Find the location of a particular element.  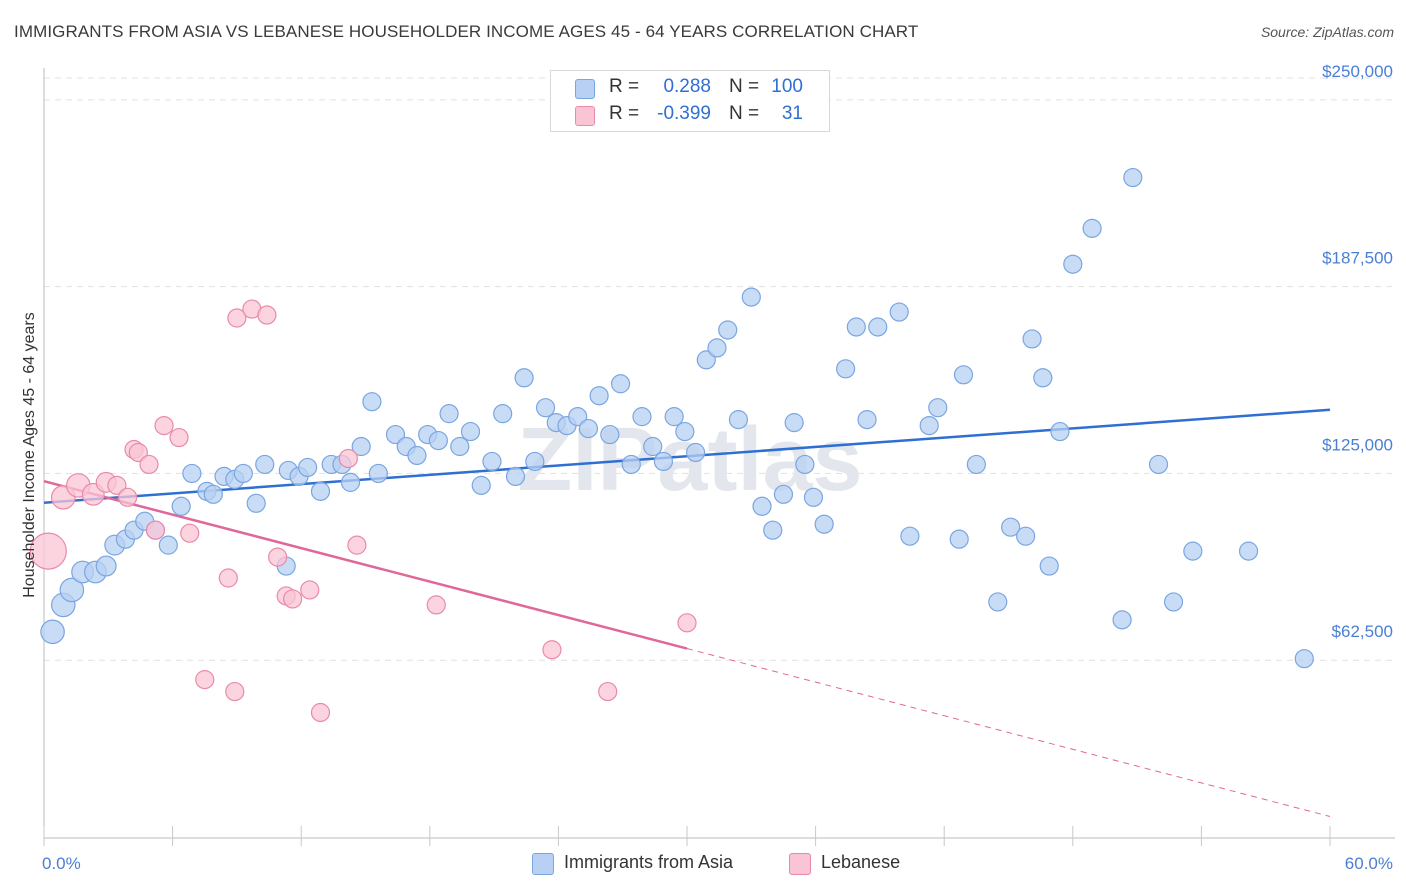

legend-swatch-lebanese is located at coordinates (585, 116).